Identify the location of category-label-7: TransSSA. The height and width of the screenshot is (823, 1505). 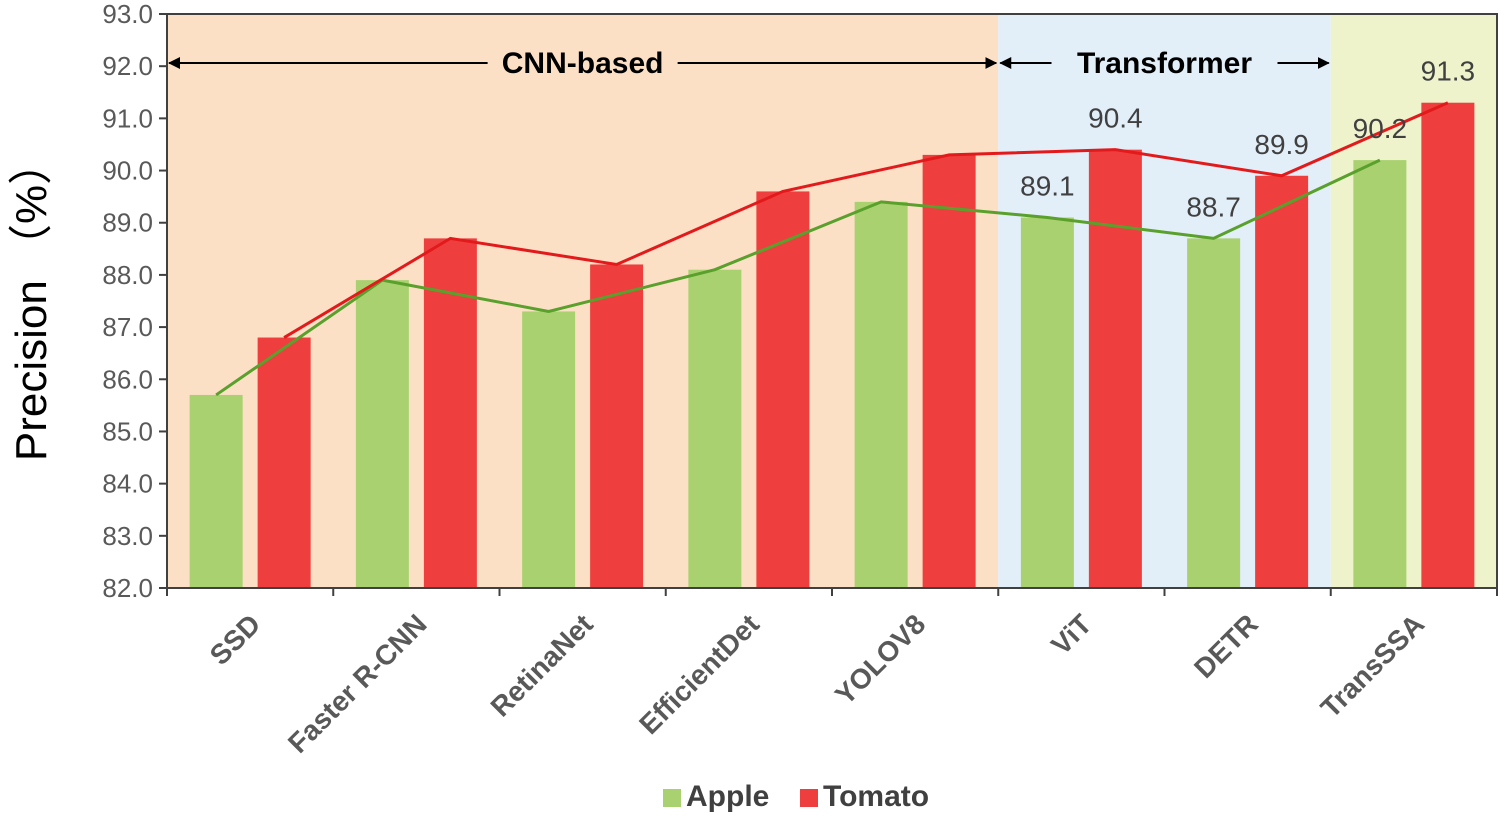
(1372, 665).